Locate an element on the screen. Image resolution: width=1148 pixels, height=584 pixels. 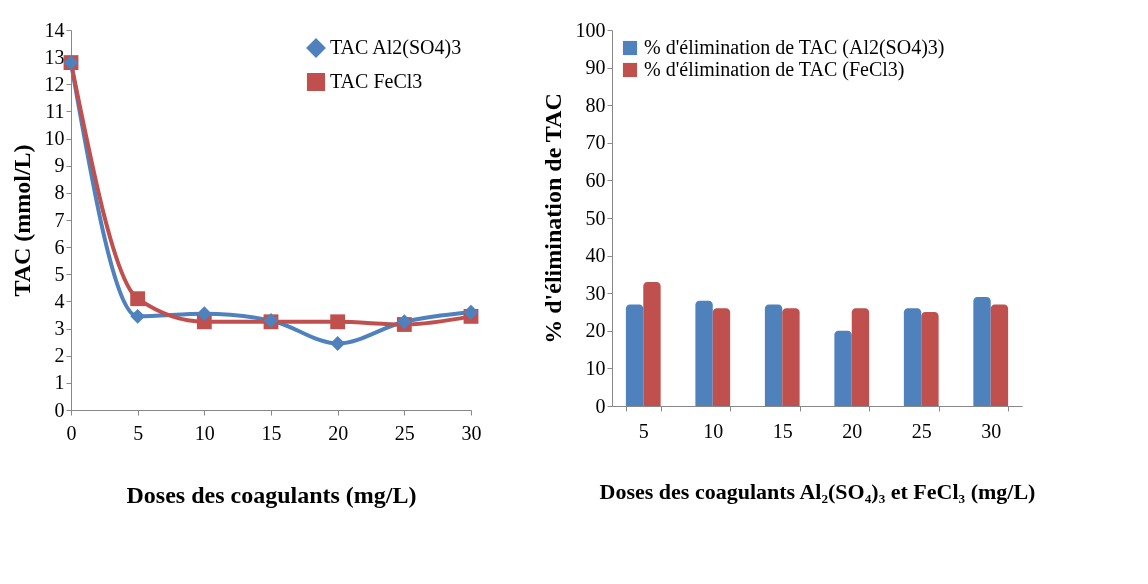
y-tick-label: 9 is located at coordinates (59, 165).